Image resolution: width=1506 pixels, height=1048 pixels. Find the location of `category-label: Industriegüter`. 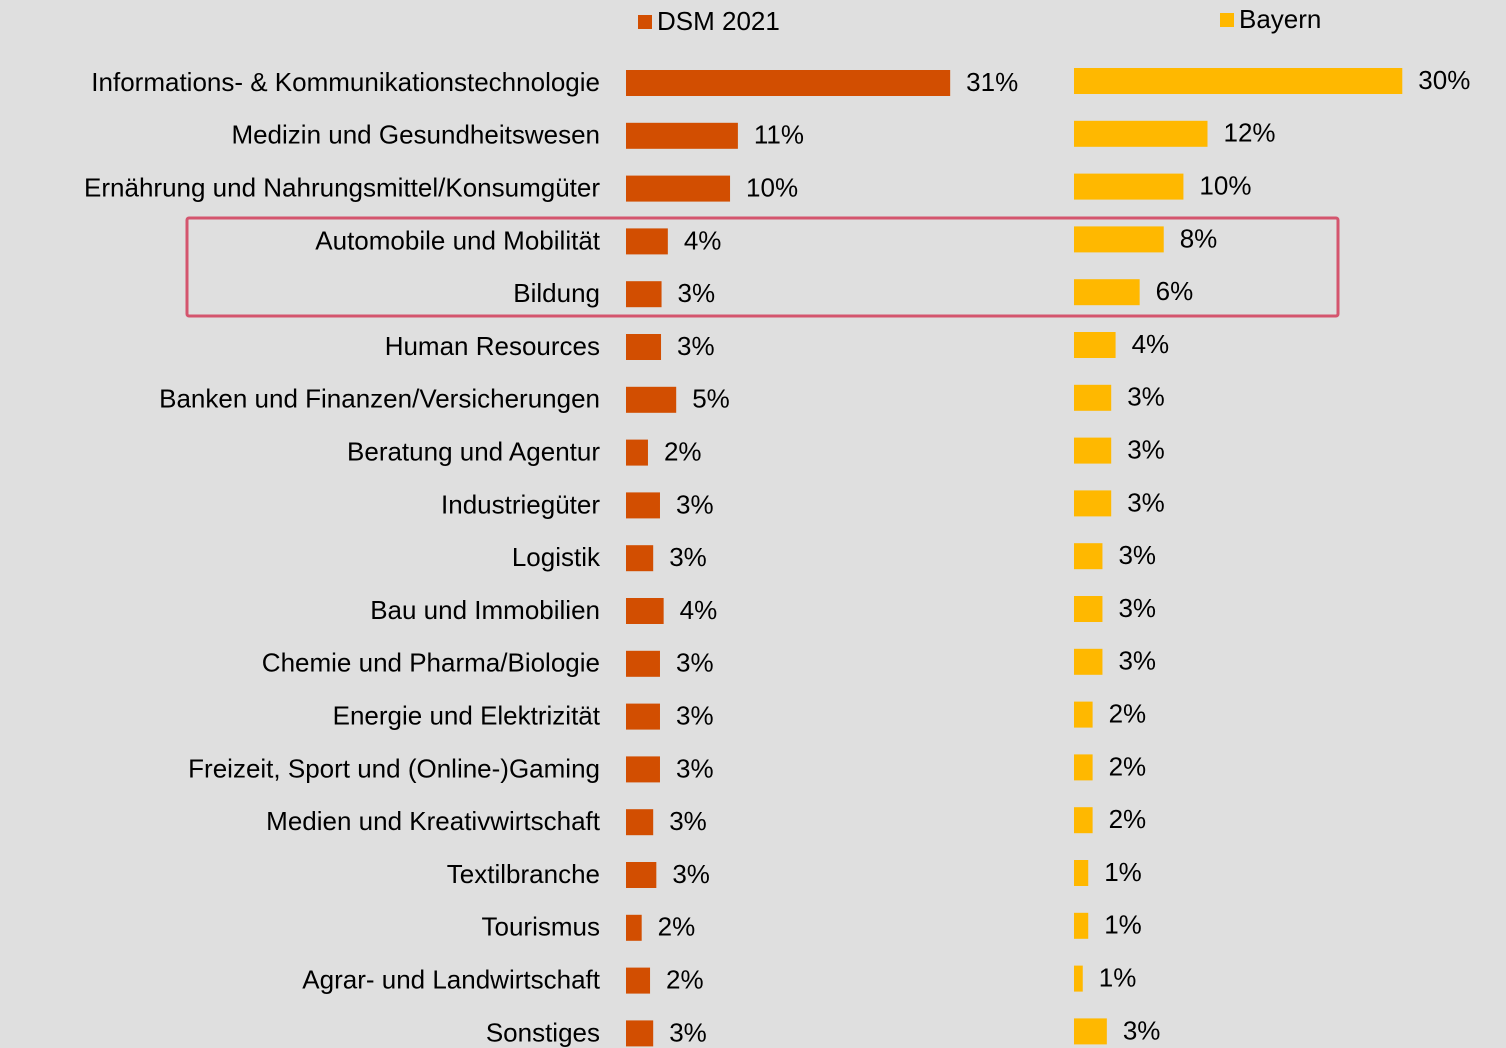

category-label: Industriegüter is located at coordinates (520, 504).